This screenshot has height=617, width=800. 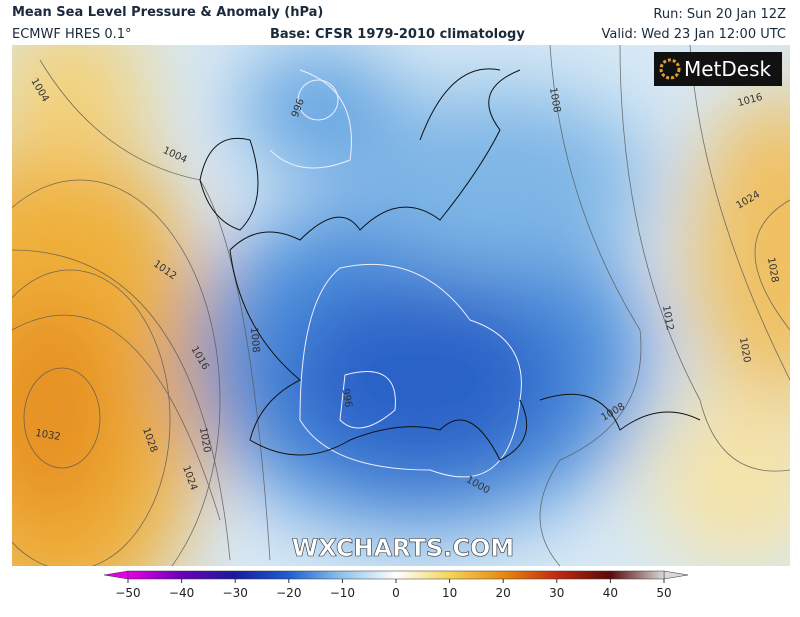 What do you see at coordinates (116, 575) in the screenshot?
I see `colorbar-arrow-left` at bounding box center [116, 575].